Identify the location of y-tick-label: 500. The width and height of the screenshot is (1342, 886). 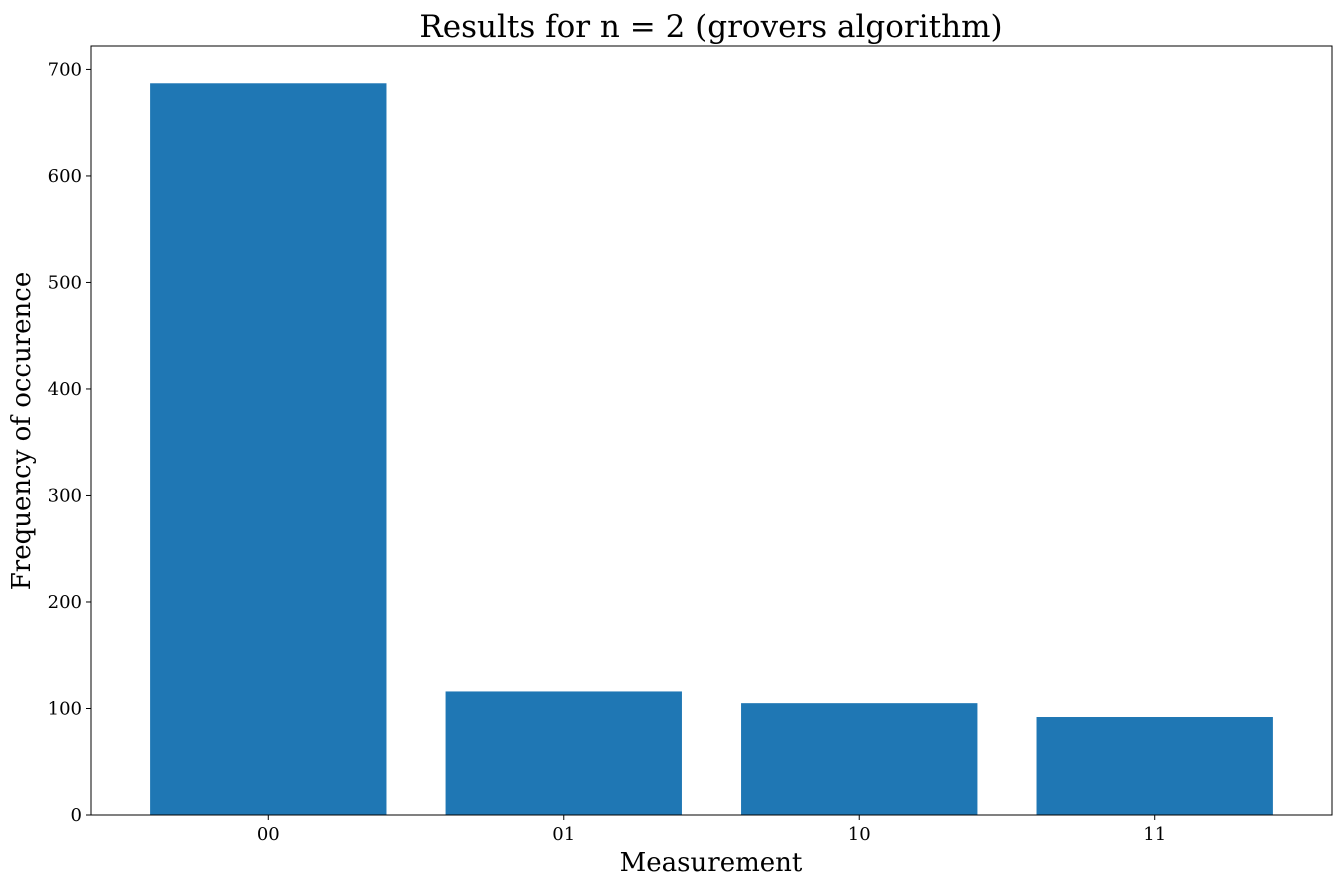
(65, 282).